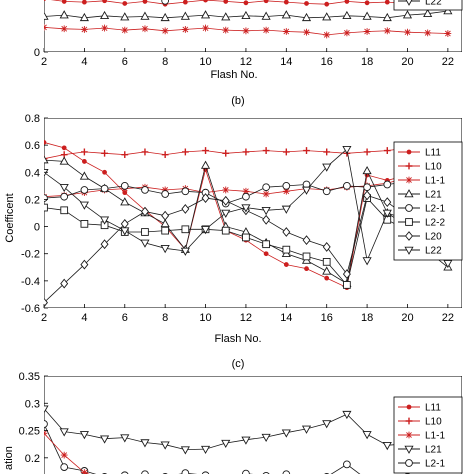 The height and width of the screenshot is (474, 474). I want to click on legend-entry-l10: L10, so click(420, 422).